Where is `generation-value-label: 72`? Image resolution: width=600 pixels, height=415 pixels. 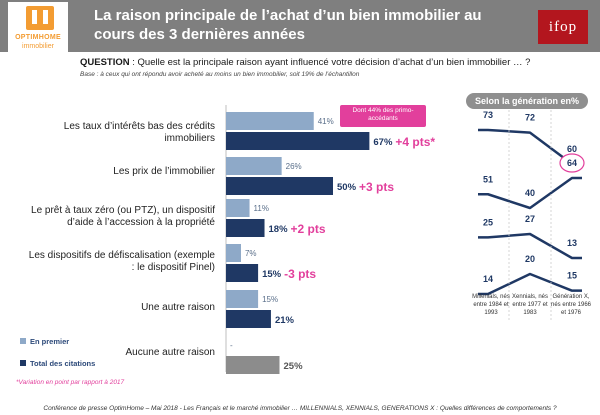 generation-value-label: 72 is located at coordinates (530, 118).